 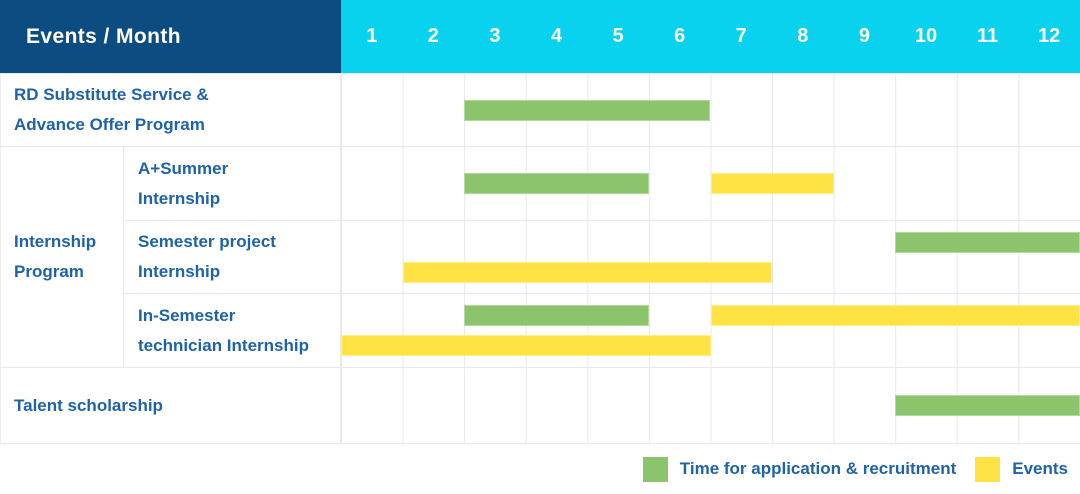 I want to click on label-line: RD Substitute Service &, so click(x=111, y=94).